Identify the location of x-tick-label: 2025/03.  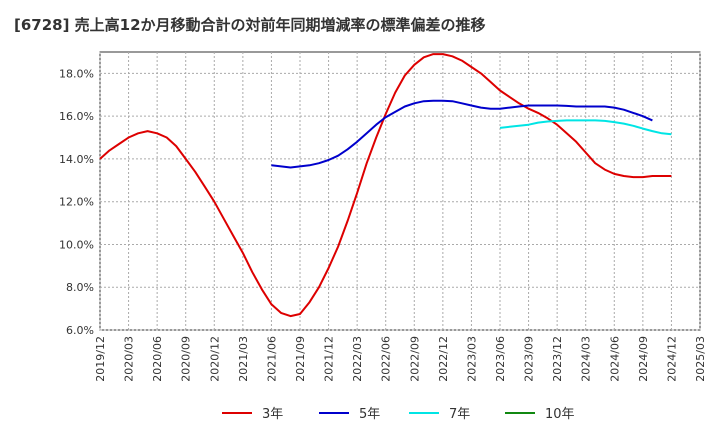
(700, 359).